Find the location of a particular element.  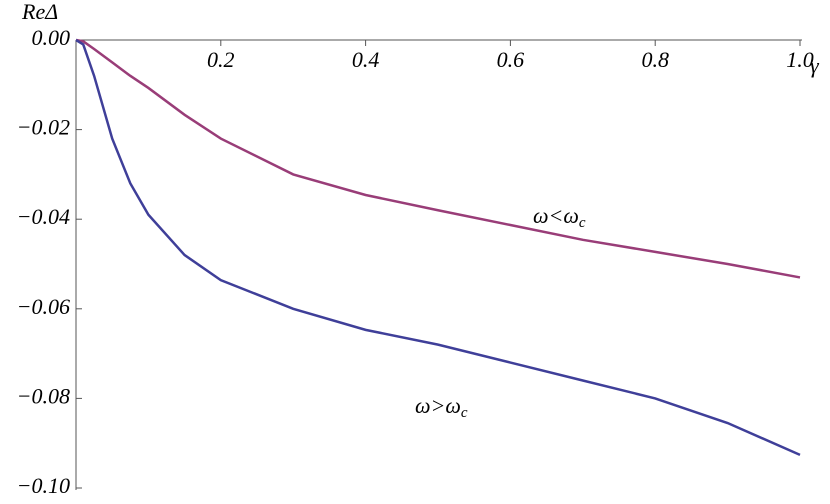

x-tick-label: 0.4 is located at coordinates (366, 59).